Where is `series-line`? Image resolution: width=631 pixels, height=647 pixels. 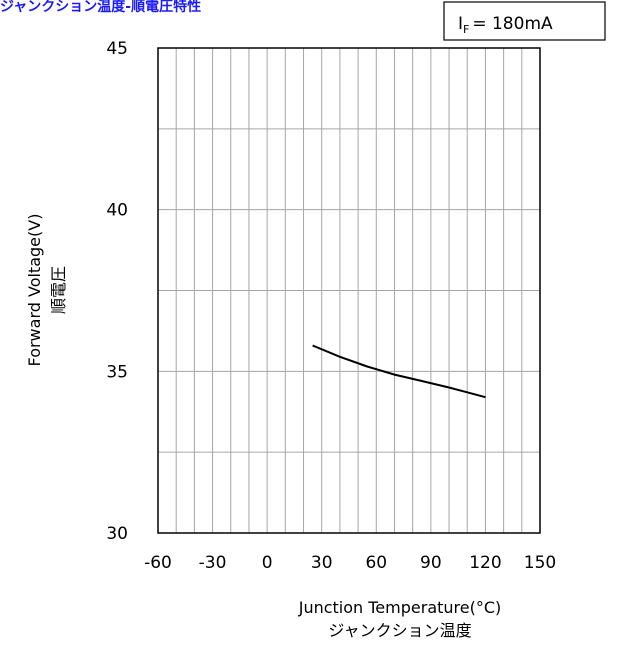
series-line is located at coordinates (399, 371).